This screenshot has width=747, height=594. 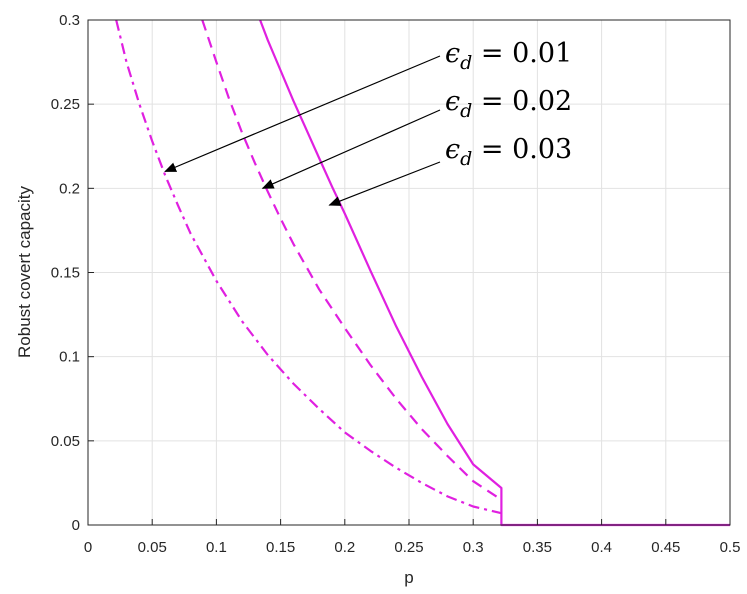 I want to click on y-tick-label: 0.1, so click(x=69, y=357).